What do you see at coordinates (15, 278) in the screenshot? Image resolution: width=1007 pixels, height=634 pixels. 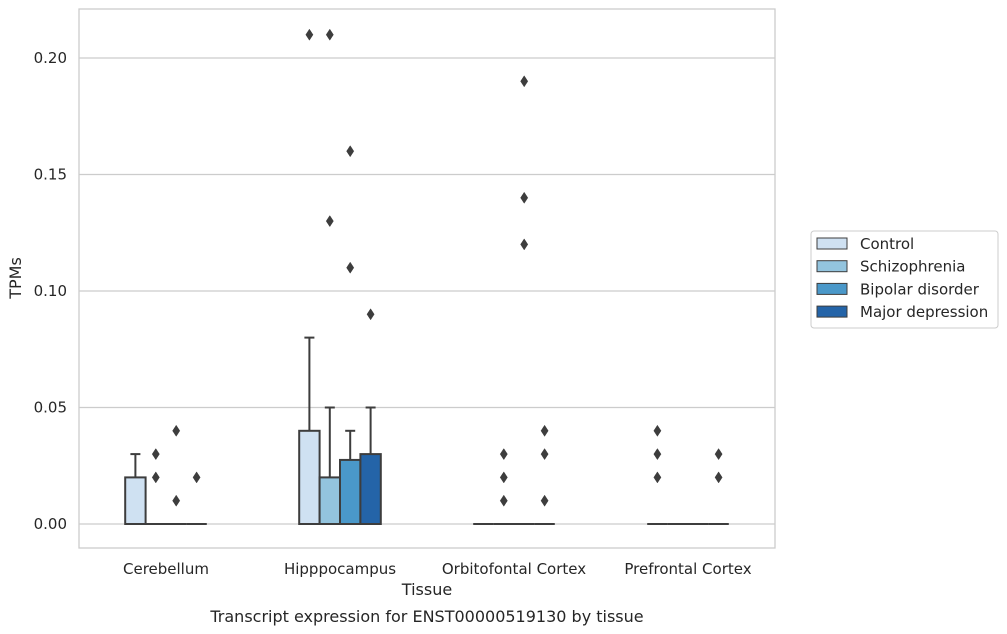 I see `y-axis-label: TPMs` at bounding box center [15, 278].